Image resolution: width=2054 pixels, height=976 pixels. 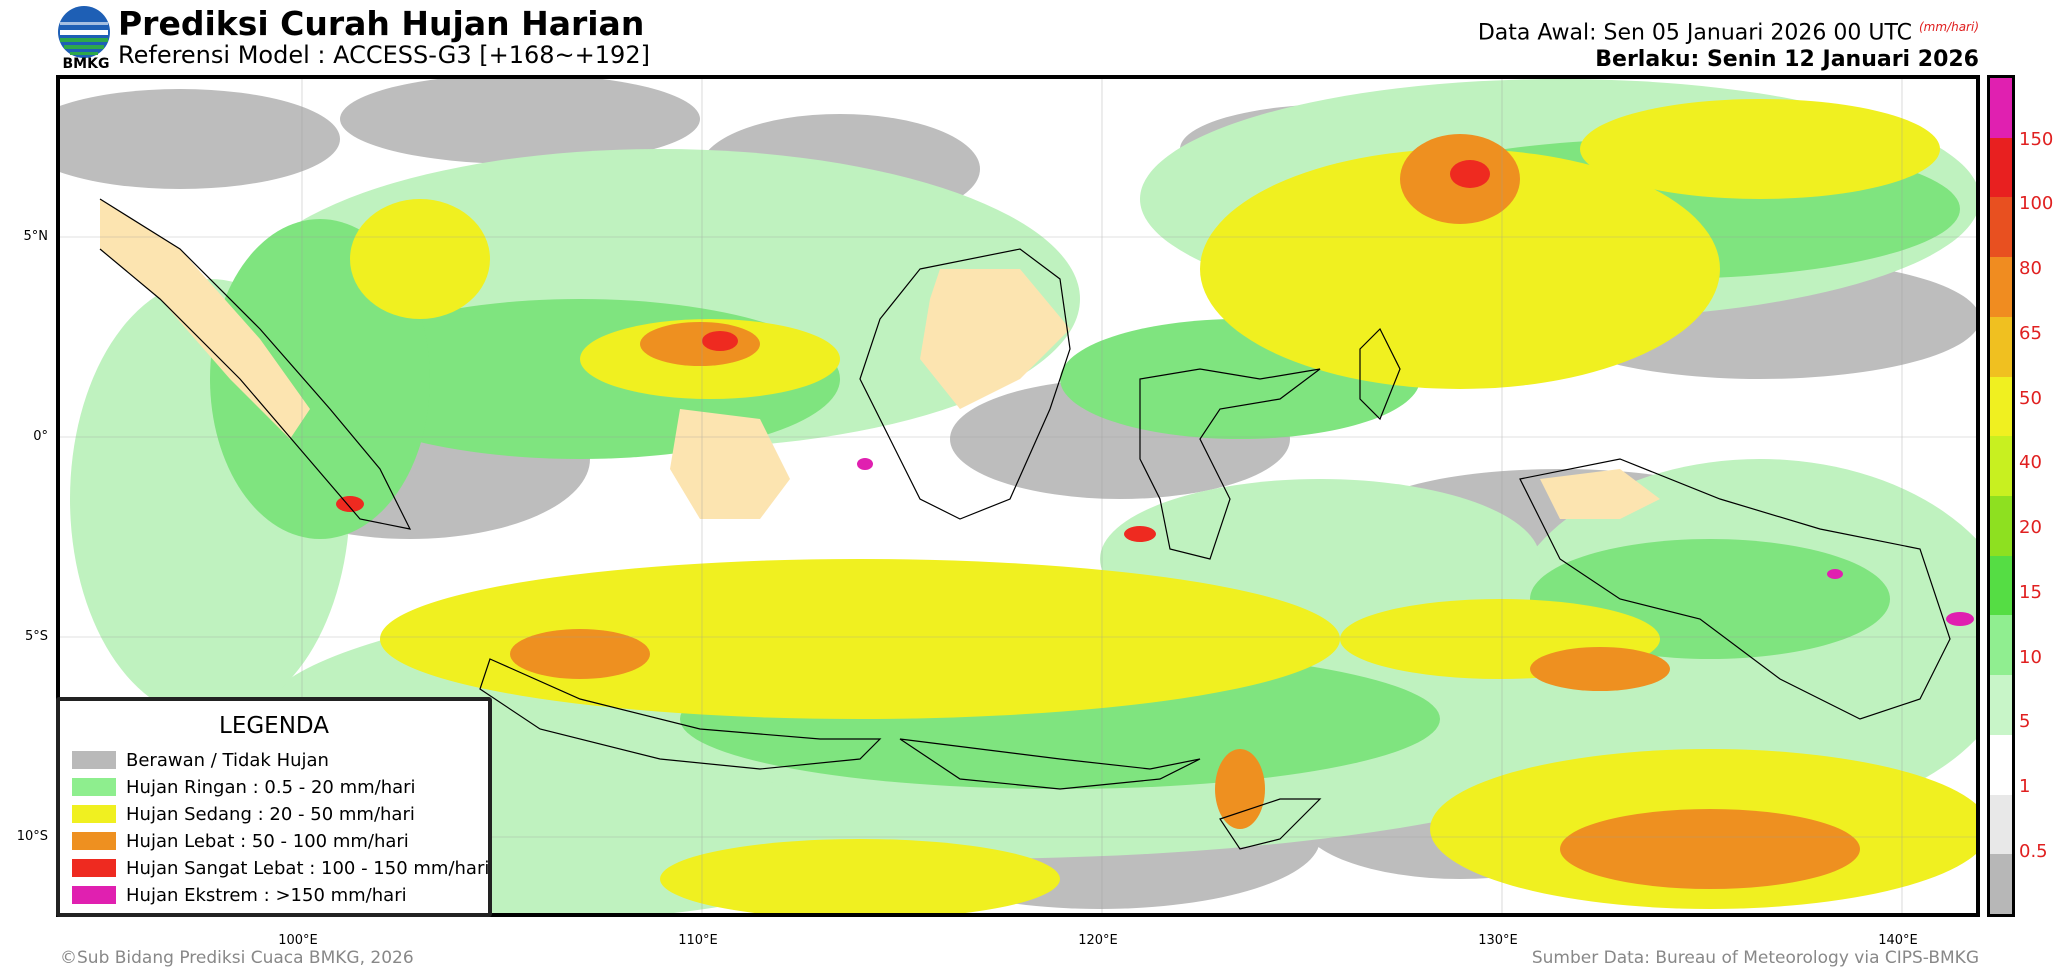 I want to click on colorbar-tick: 0.5, so click(x=2033, y=851).